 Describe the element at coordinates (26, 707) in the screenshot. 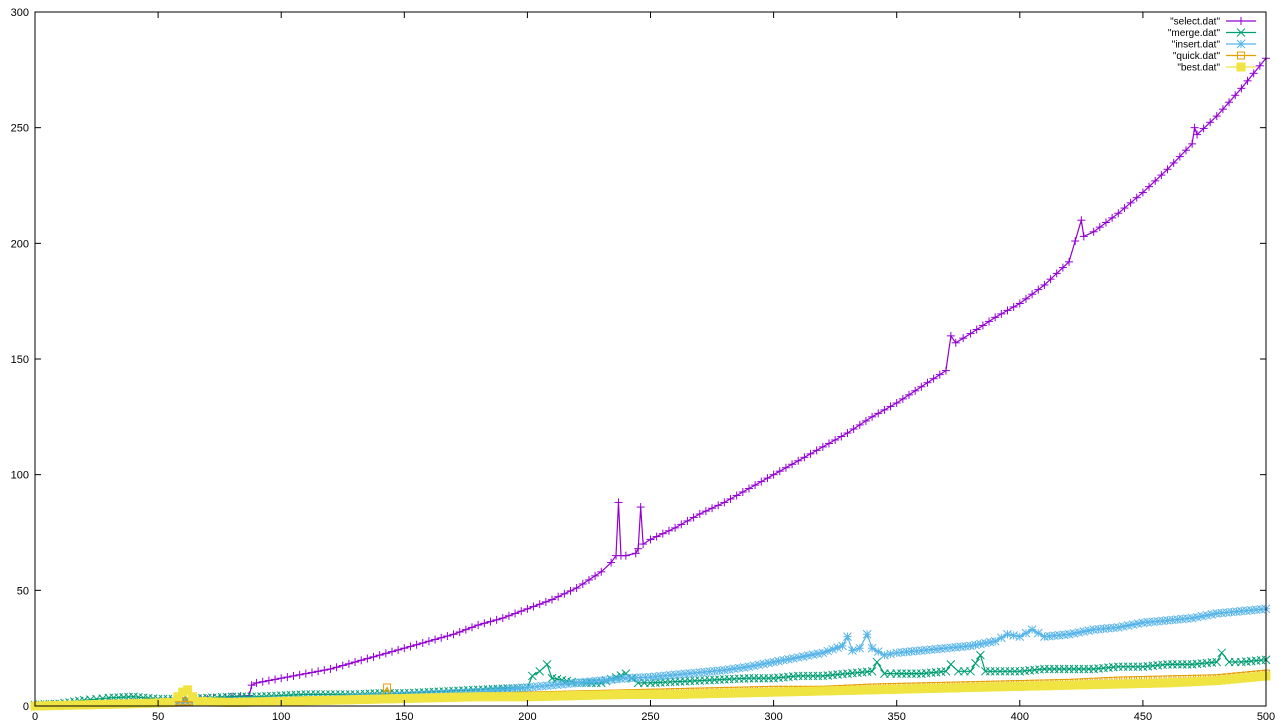

I see `y-tick-label: 0` at that location.